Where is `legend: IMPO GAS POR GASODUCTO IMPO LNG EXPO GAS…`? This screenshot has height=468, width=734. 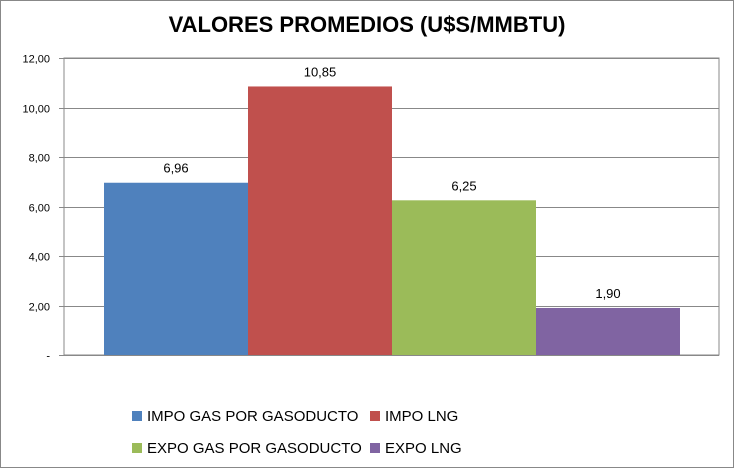 legend: IMPO GAS POR GASODUCTO IMPO LNG EXPO GAS… is located at coordinates (342, 432).